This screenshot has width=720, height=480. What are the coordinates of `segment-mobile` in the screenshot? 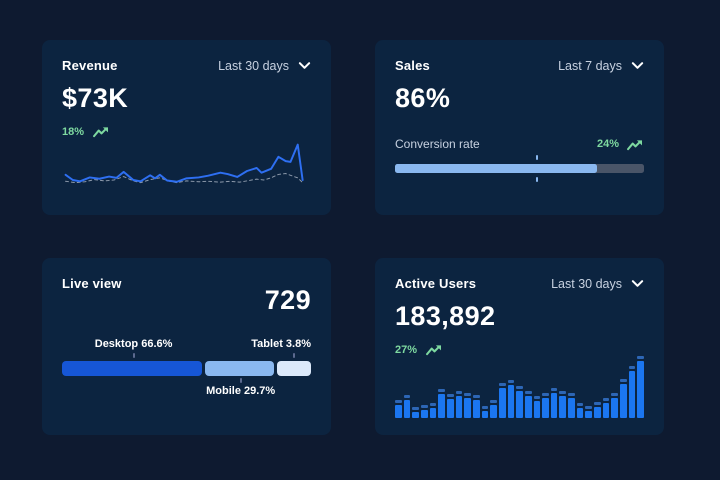 It's located at (239, 368).